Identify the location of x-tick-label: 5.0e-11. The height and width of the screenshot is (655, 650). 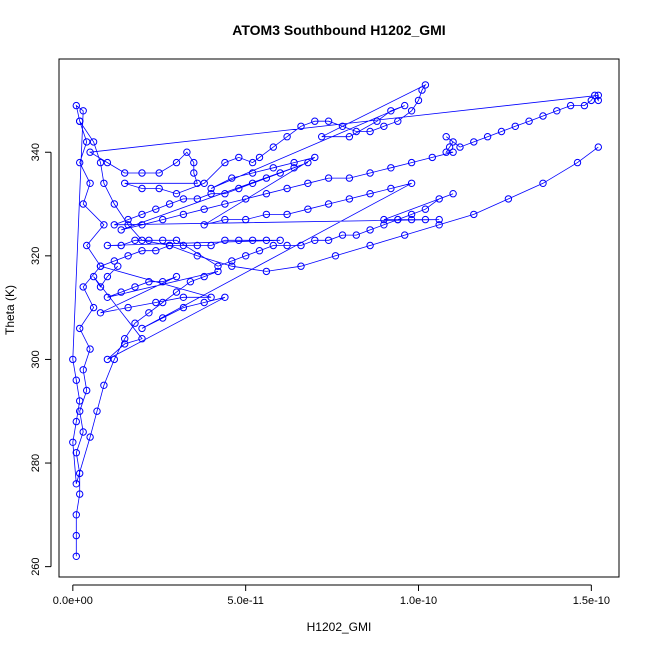
(245, 601).